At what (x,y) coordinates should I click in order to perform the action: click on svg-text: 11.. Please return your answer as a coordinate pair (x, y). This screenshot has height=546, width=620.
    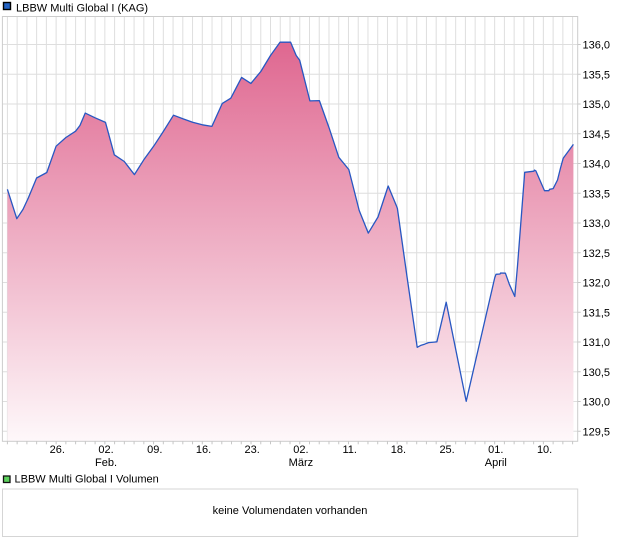
    Looking at the image, I should click on (349, 450).